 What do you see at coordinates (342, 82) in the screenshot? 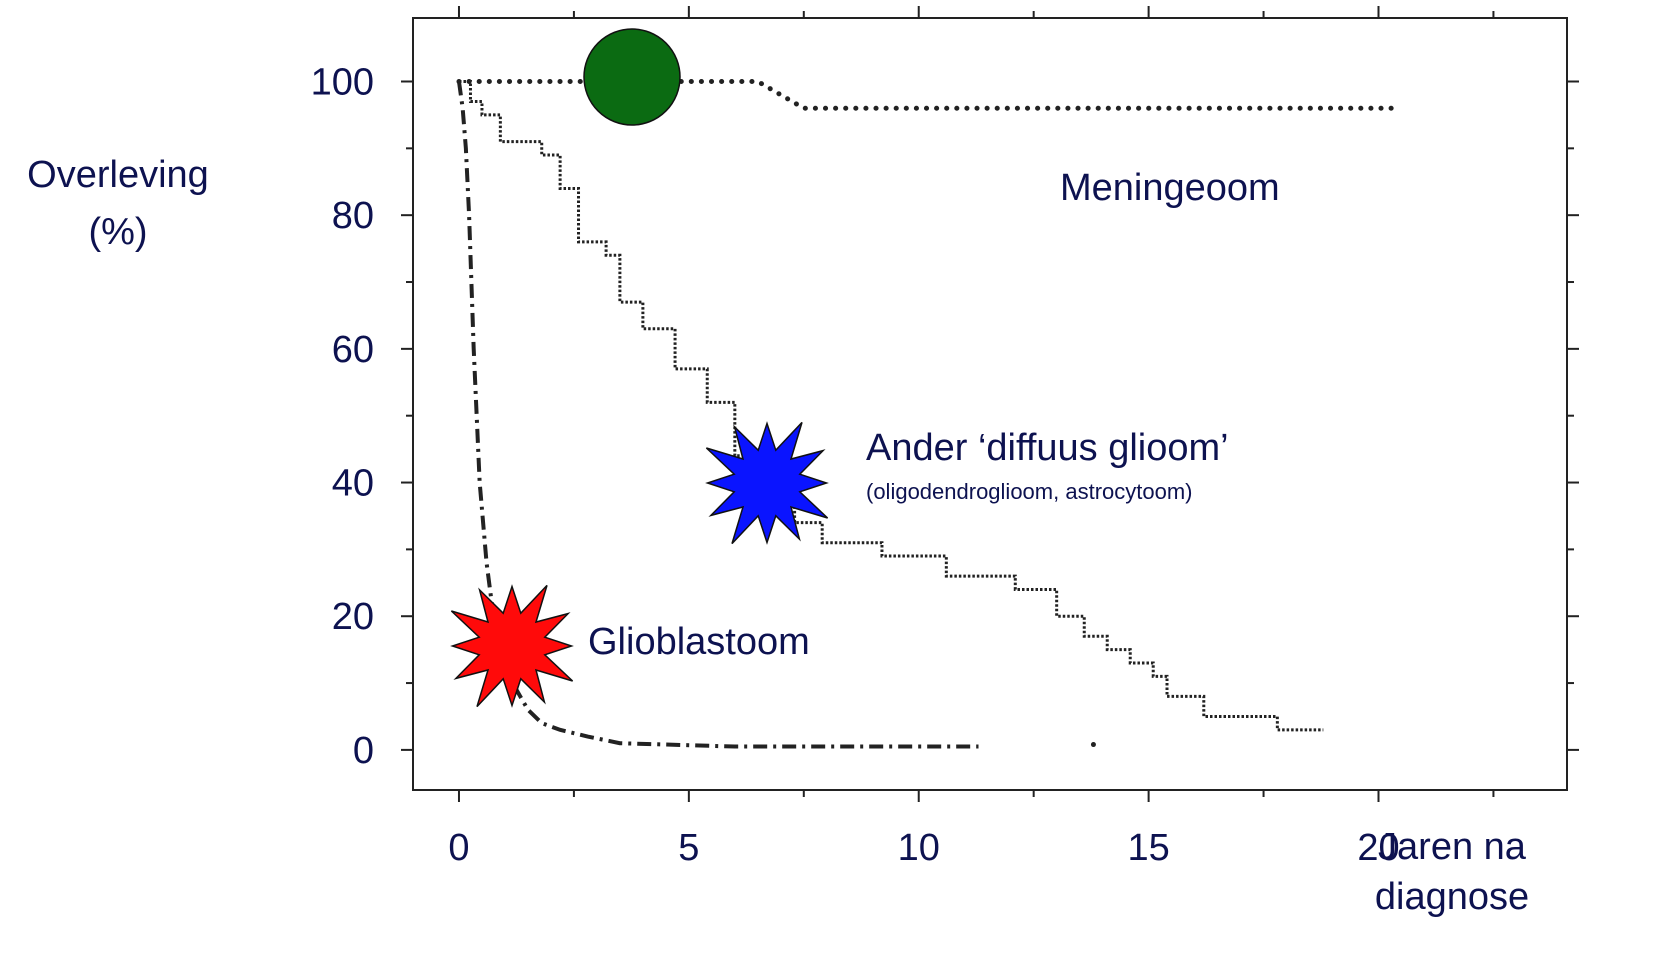
I see `y-tick-label: 100` at bounding box center [342, 82].